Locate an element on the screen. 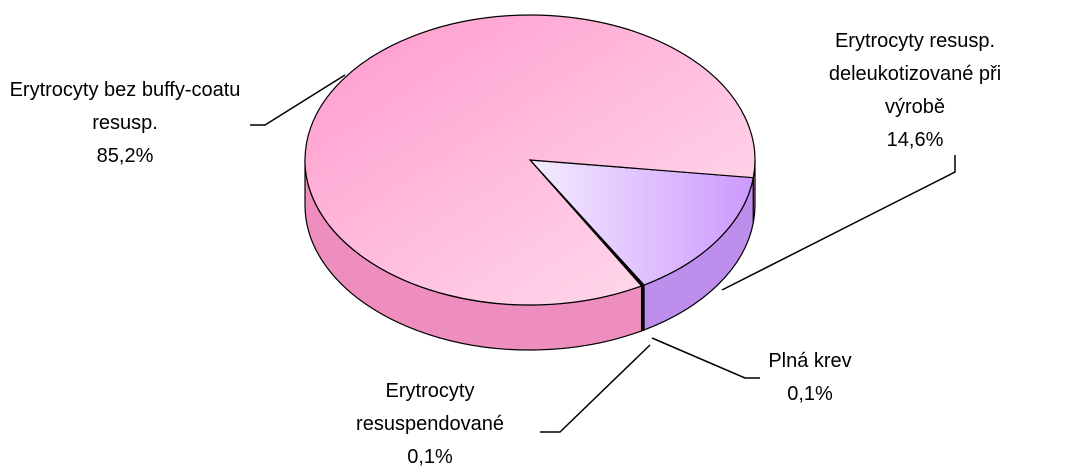  slice-label: Erytrocyty resuspendované 0,1% is located at coordinates (430, 422).